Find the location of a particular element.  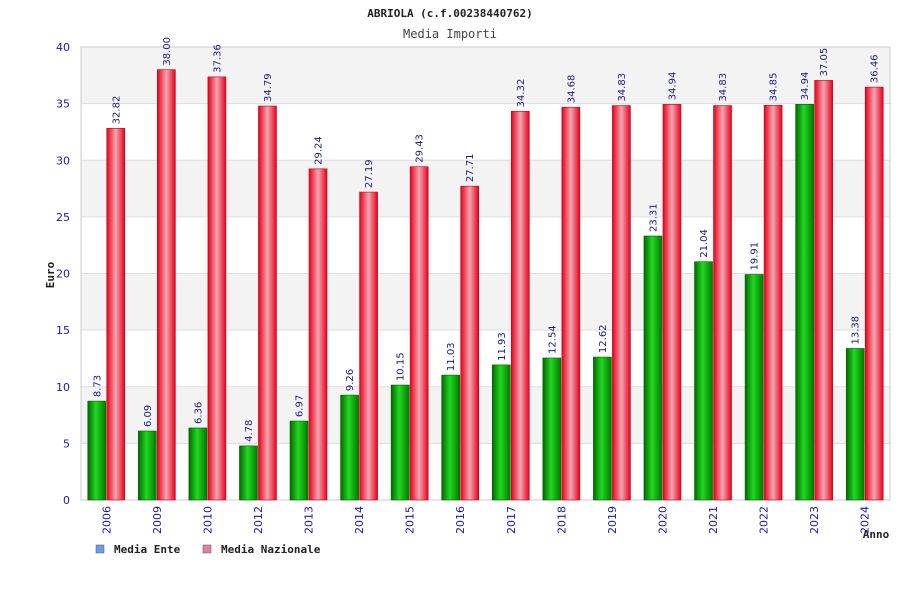

data-label: 23.31 is located at coordinates (653, 217).